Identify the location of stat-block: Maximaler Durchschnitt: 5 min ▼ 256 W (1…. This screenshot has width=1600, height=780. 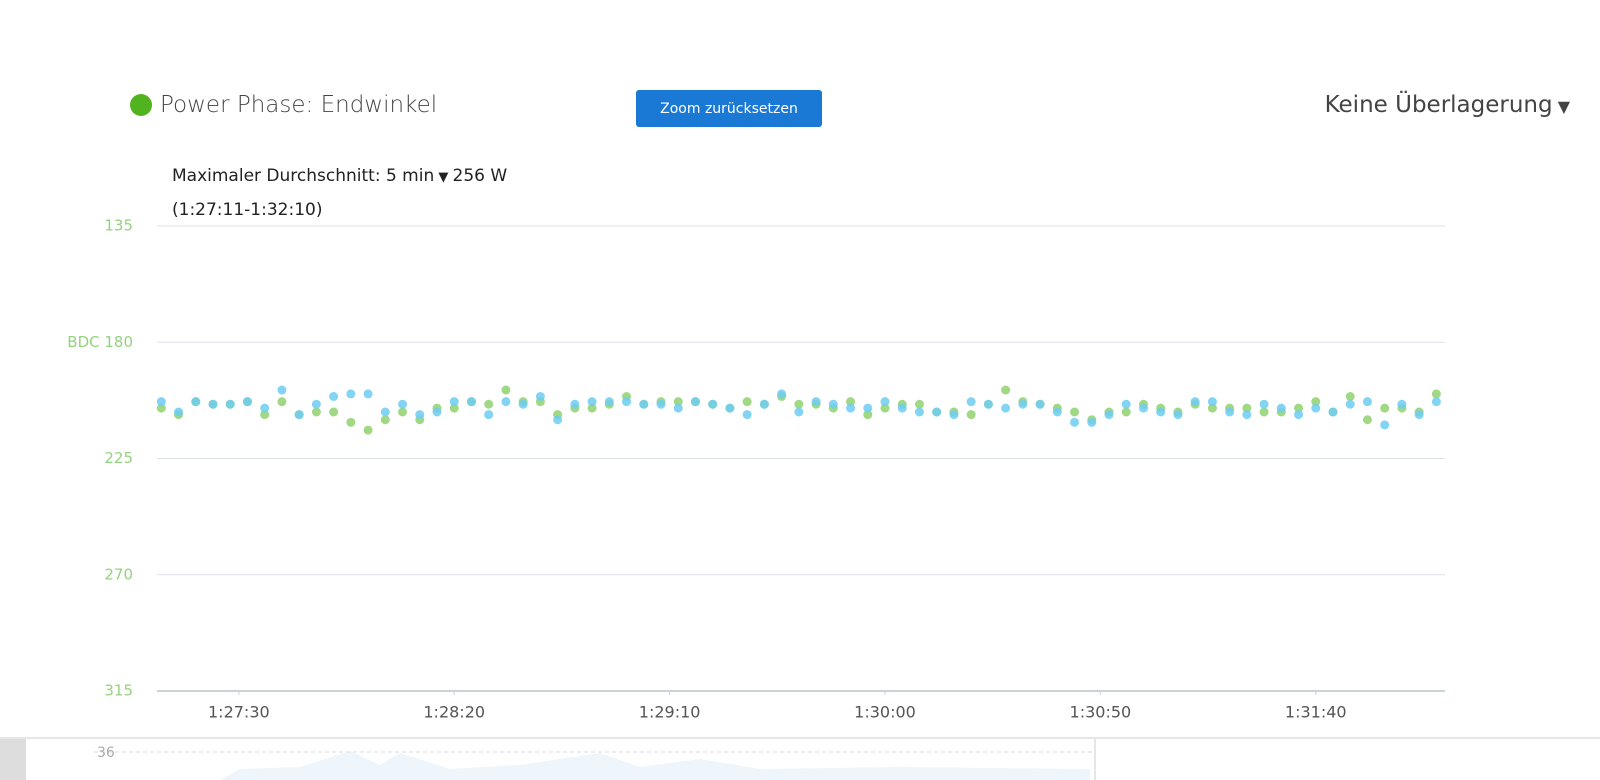
(339, 193).